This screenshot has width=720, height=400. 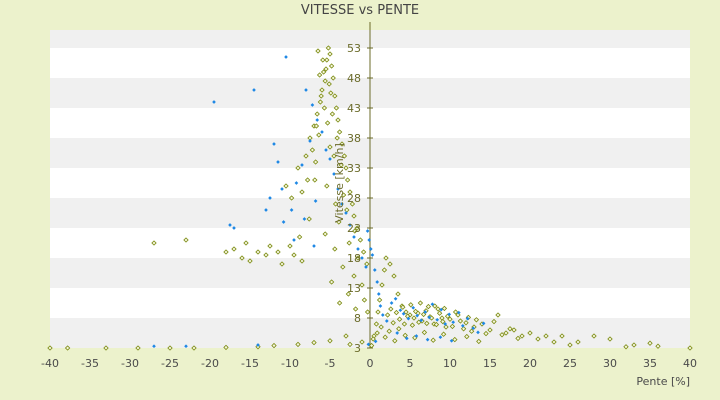 I want to click on y-tick-label: 53, so click(x=354, y=48).